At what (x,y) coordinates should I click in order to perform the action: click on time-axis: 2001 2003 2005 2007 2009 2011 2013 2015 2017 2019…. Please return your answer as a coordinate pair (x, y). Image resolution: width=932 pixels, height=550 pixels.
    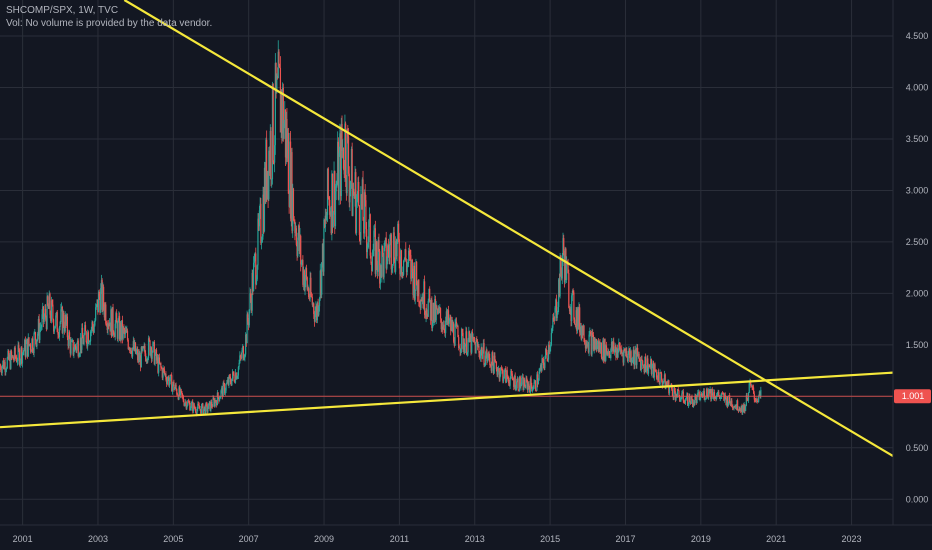
    Looking at the image, I should click on (466, 537).